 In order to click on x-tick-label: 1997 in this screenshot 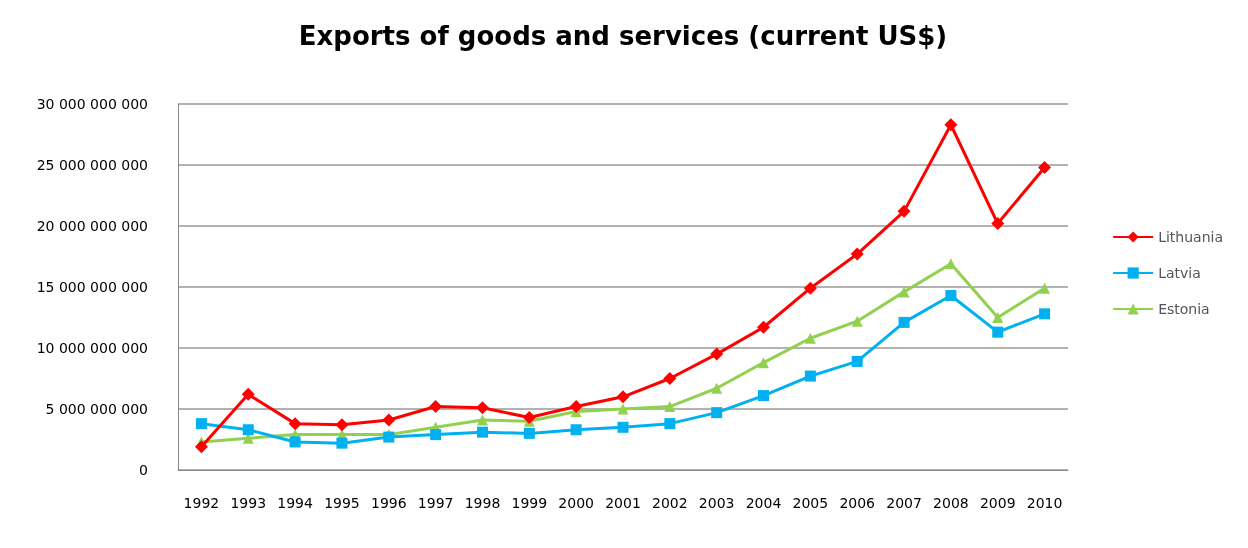, I will do `click(435, 503)`.